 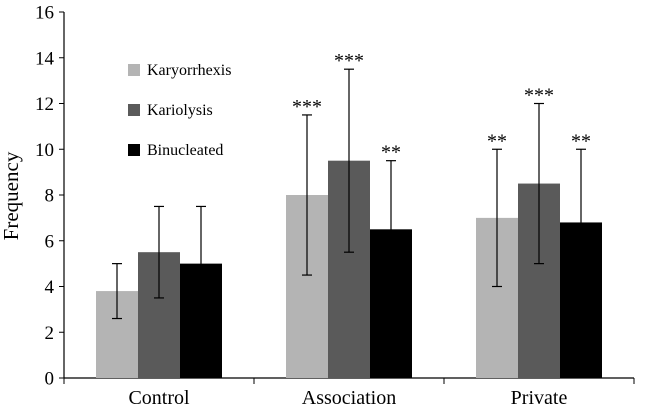 What do you see at coordinates (539, 398) in the screenshot?
I see `x-tick-label-private: Private` at bounding box center [539, 398].